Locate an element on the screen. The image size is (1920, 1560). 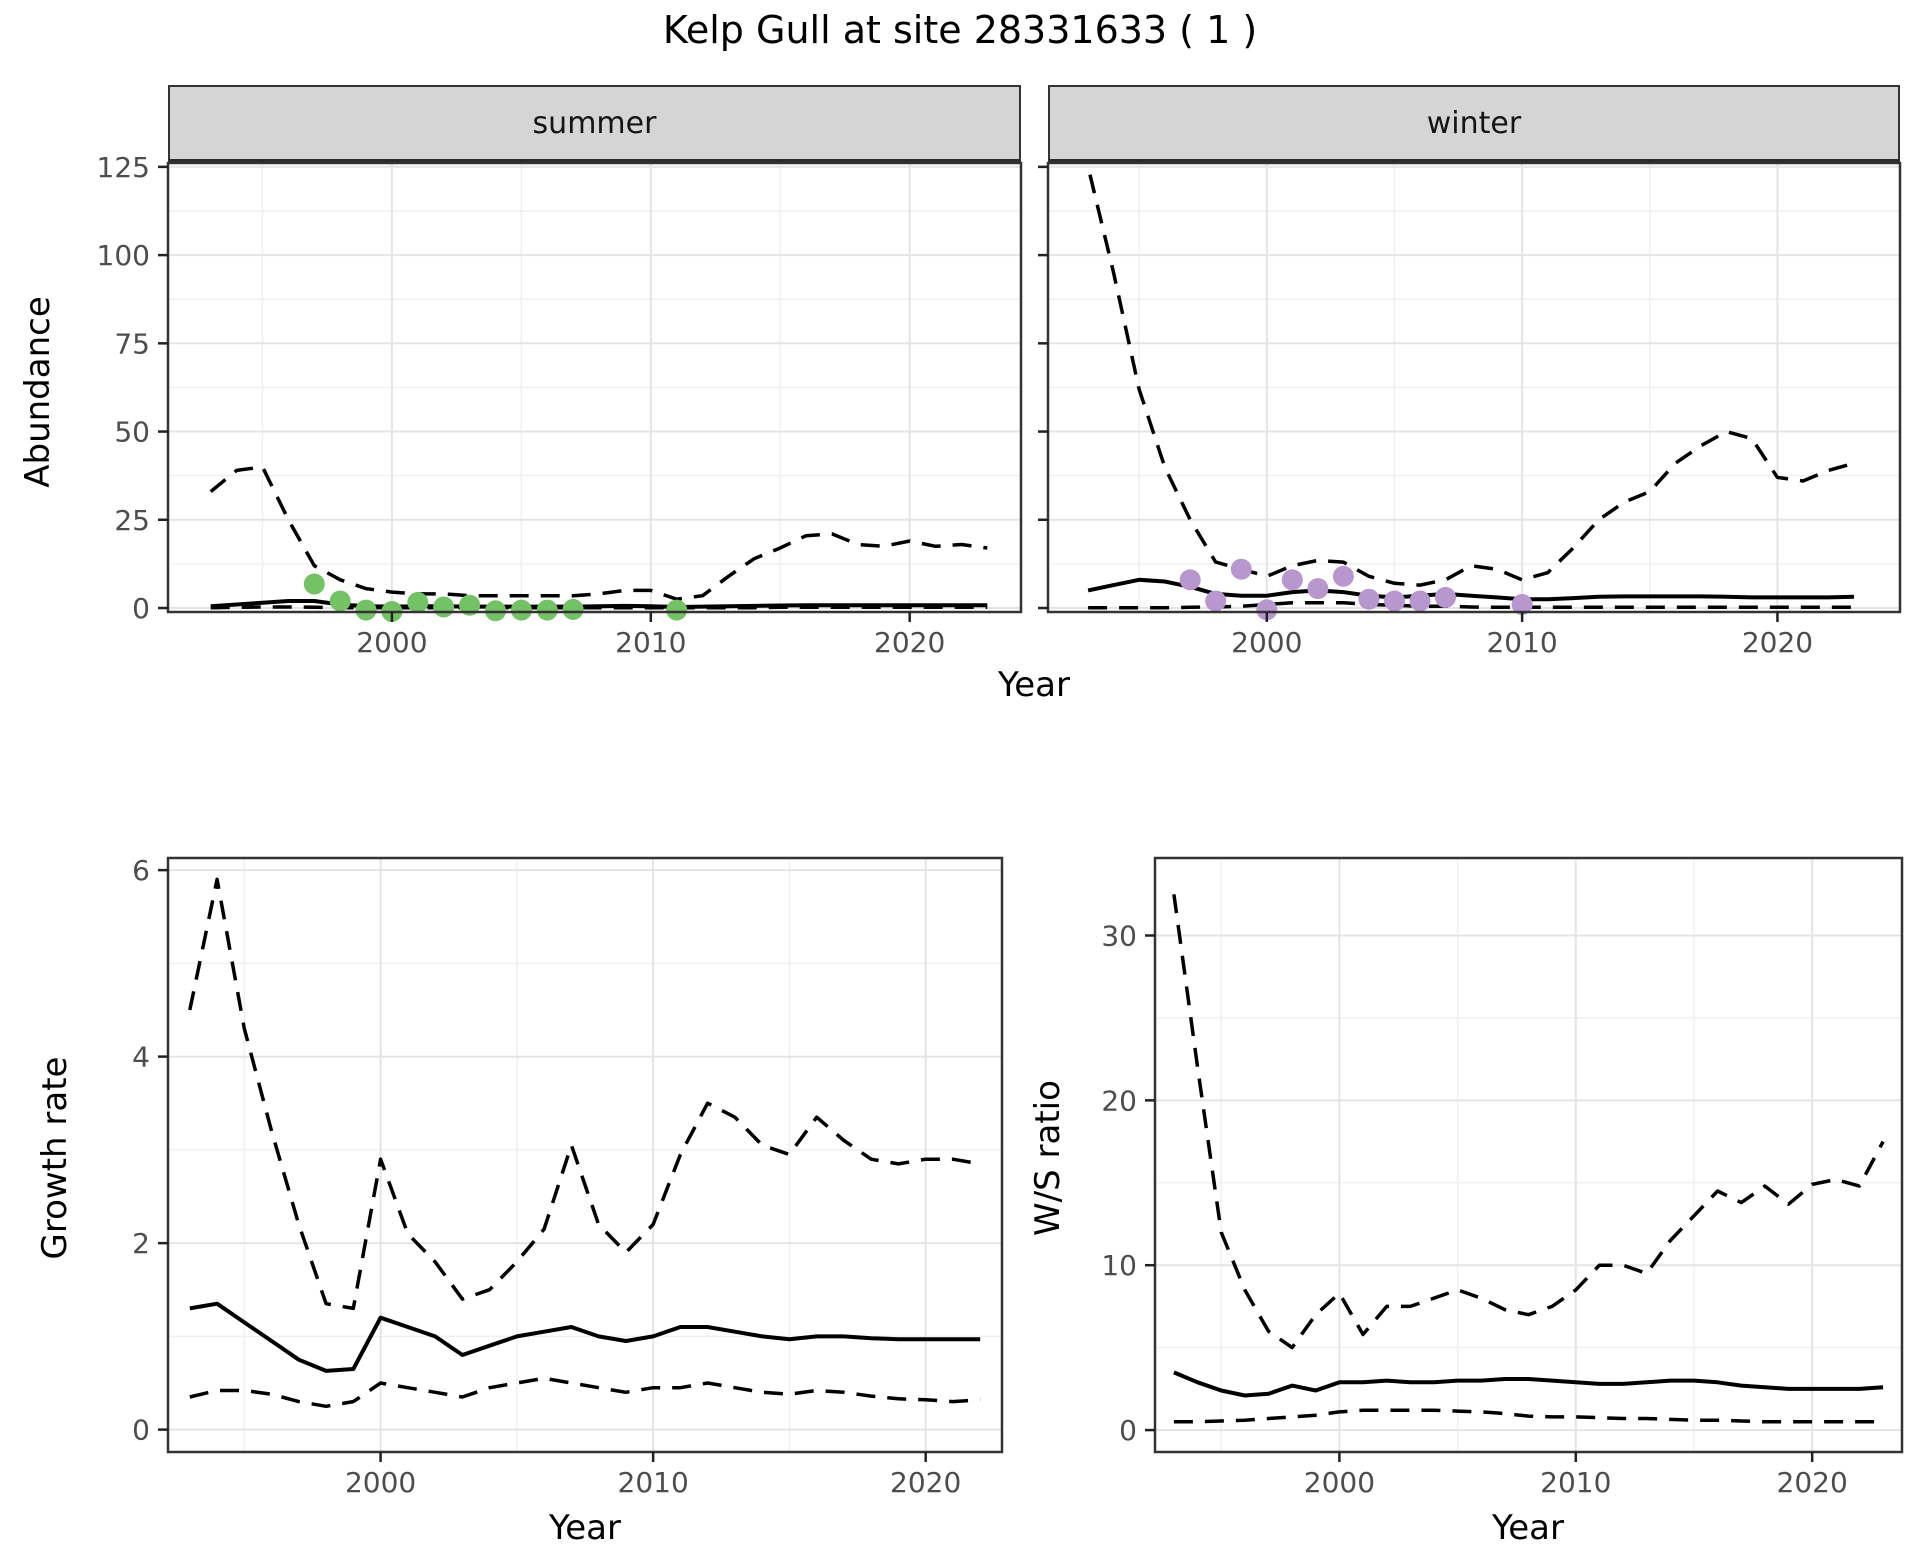
summer-upper-ci-line is located at coordinates (598, 533).